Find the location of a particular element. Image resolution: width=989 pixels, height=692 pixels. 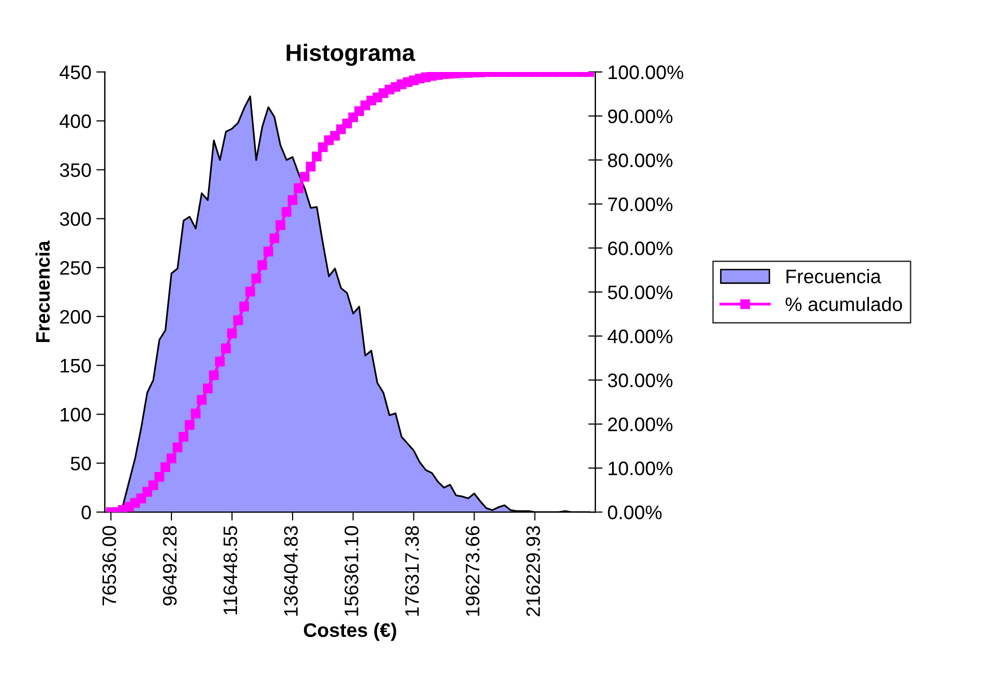

x-tick-label: 76536.00 is located at coordinates (109, 566).